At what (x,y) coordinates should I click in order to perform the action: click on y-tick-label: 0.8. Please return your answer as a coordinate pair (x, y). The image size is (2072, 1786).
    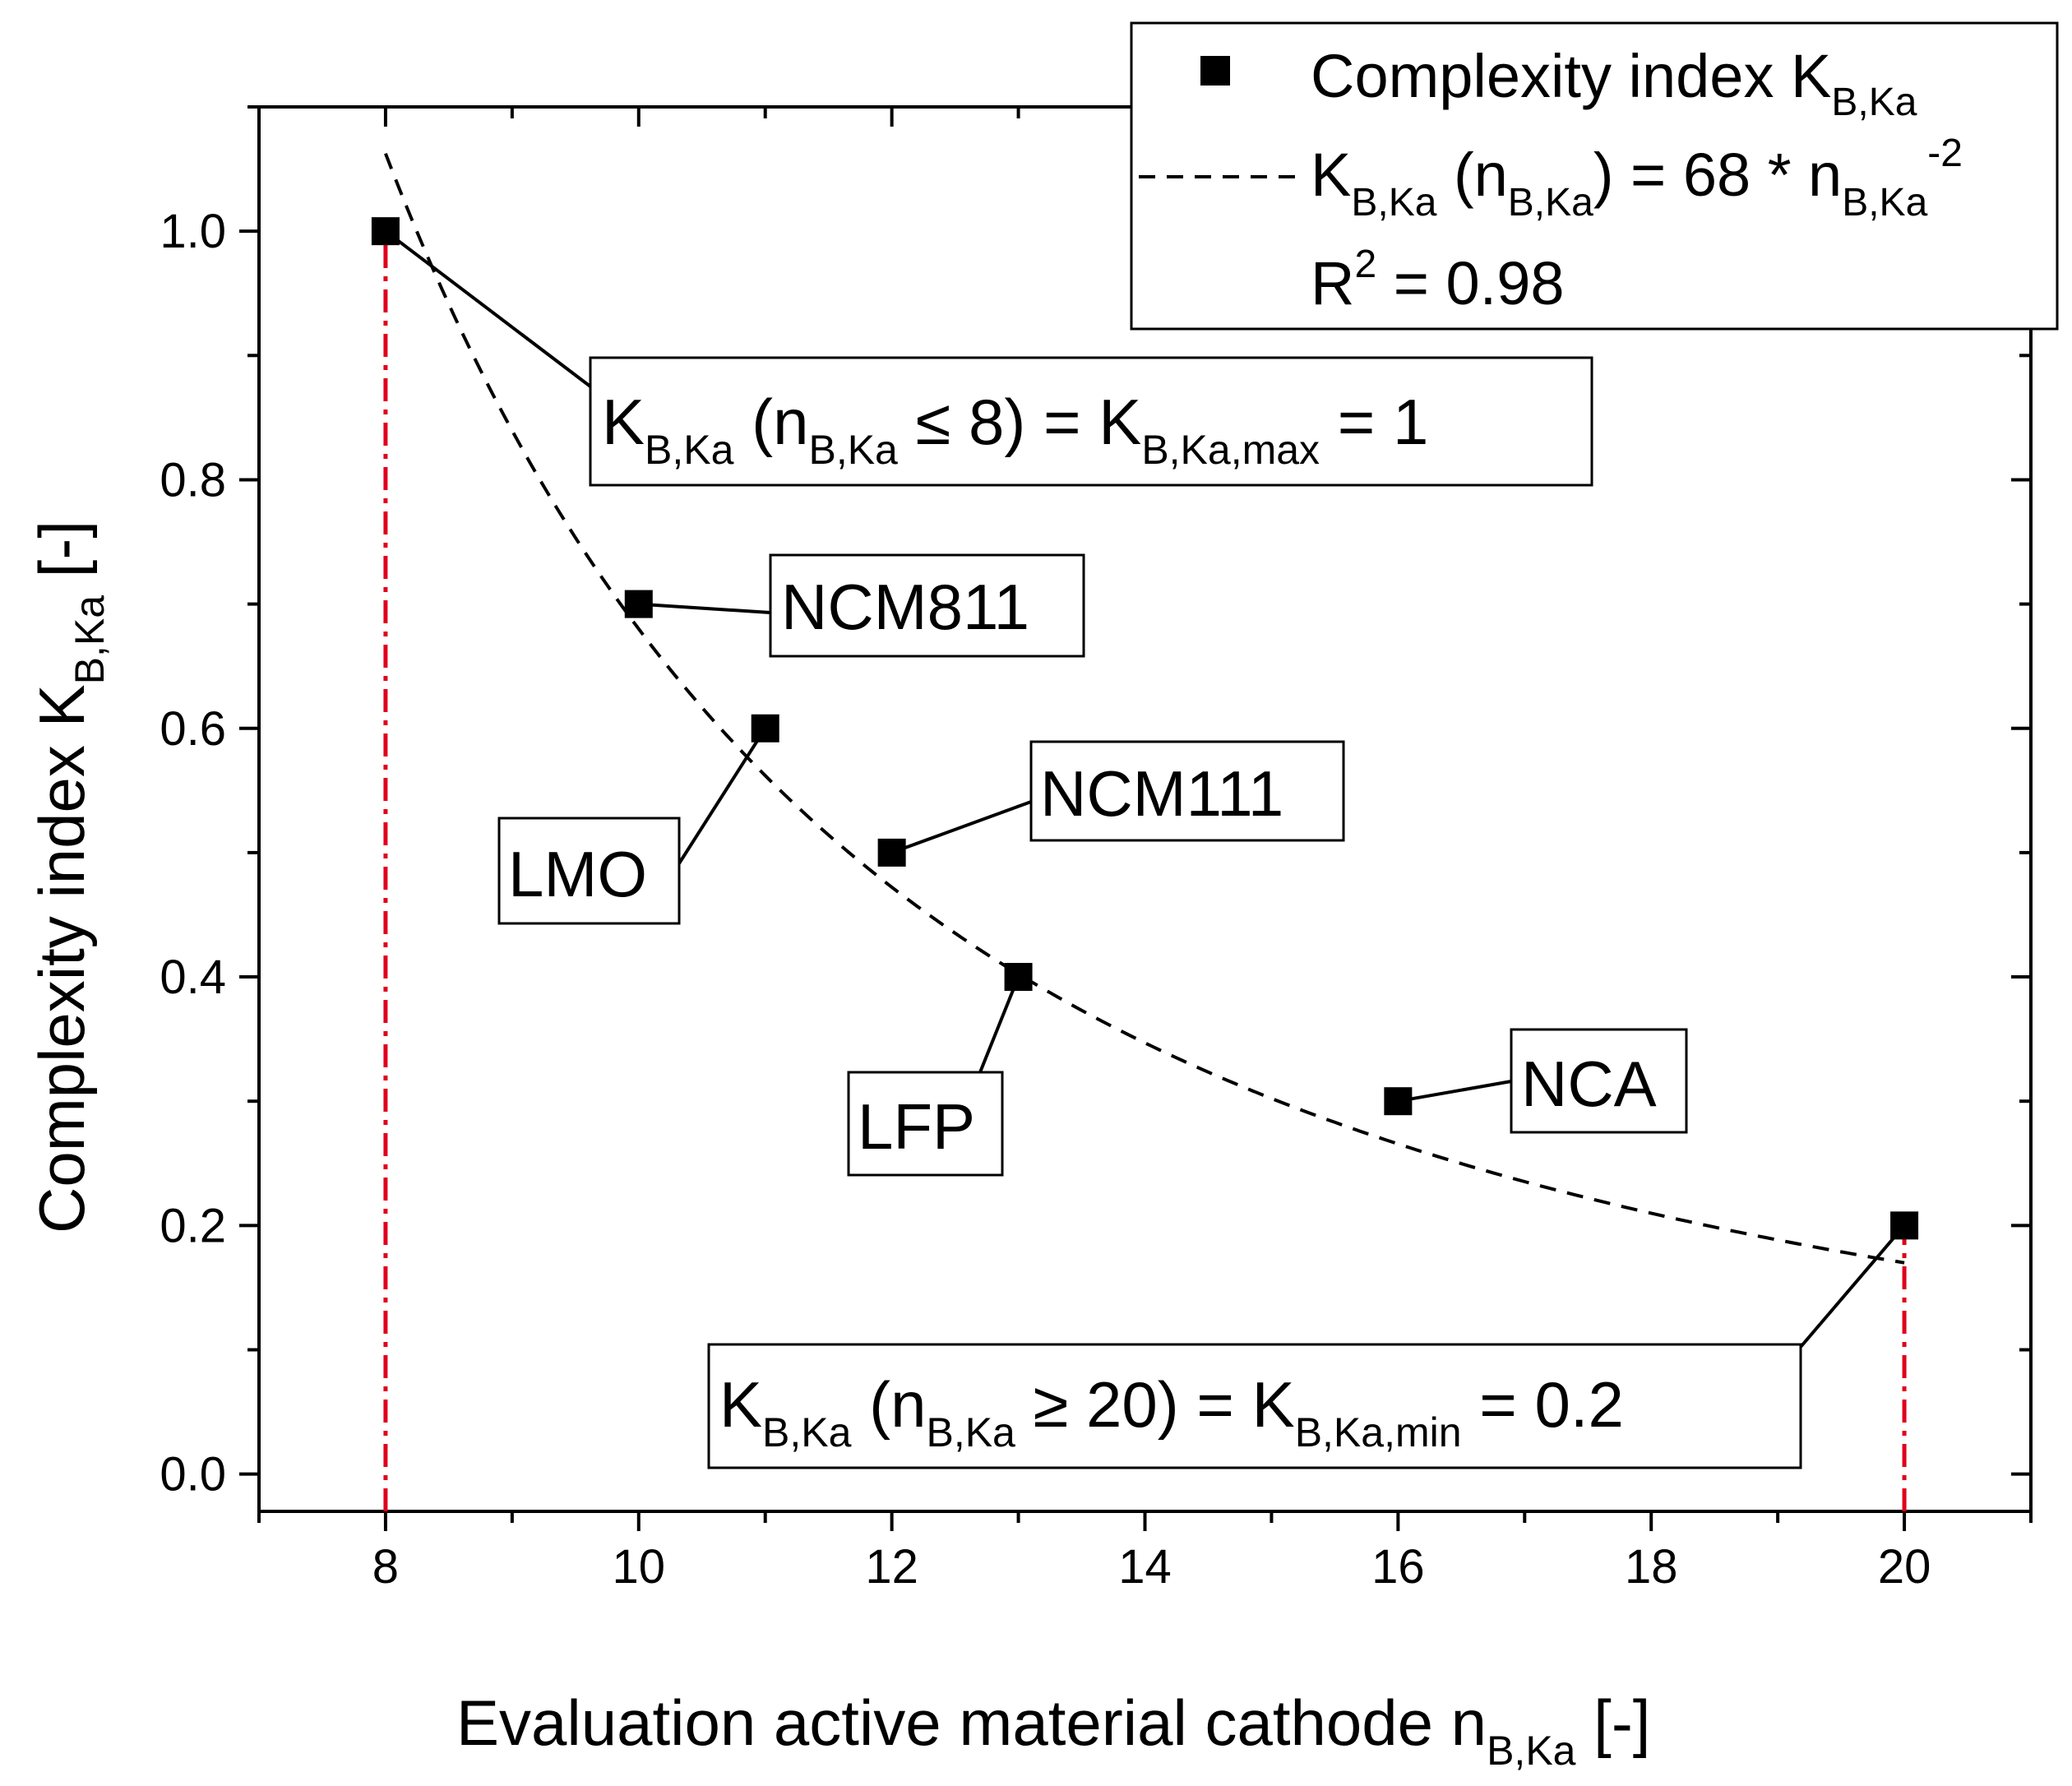
    Looking at the image, I should click on (193, 480).